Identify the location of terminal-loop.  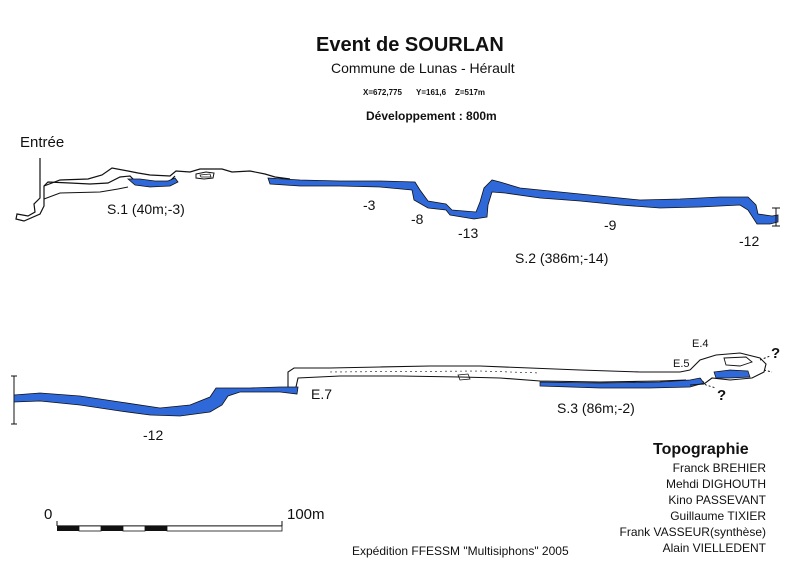
(738, 361).